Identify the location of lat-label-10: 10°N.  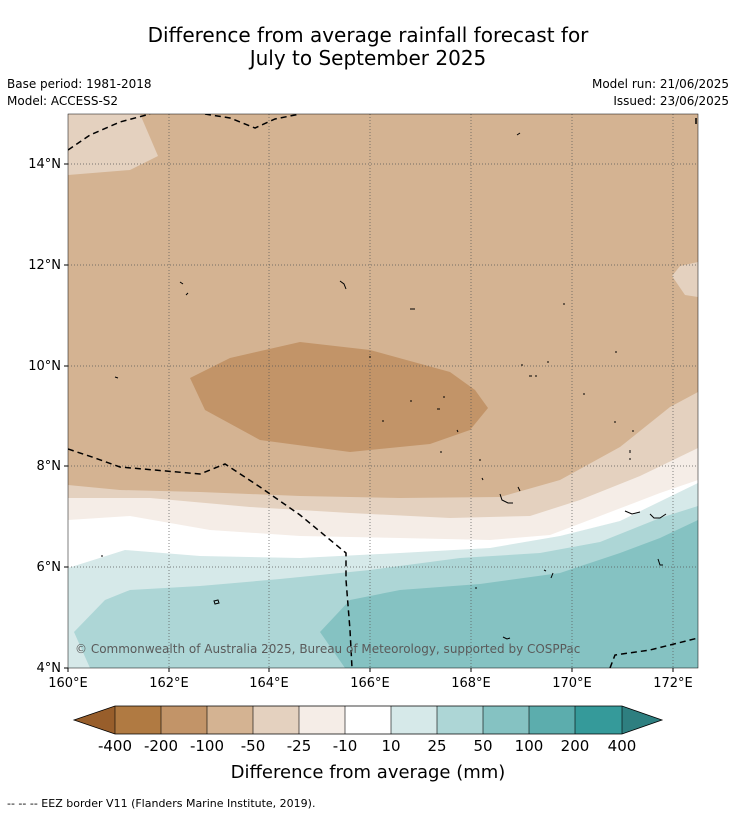
(44, 366).